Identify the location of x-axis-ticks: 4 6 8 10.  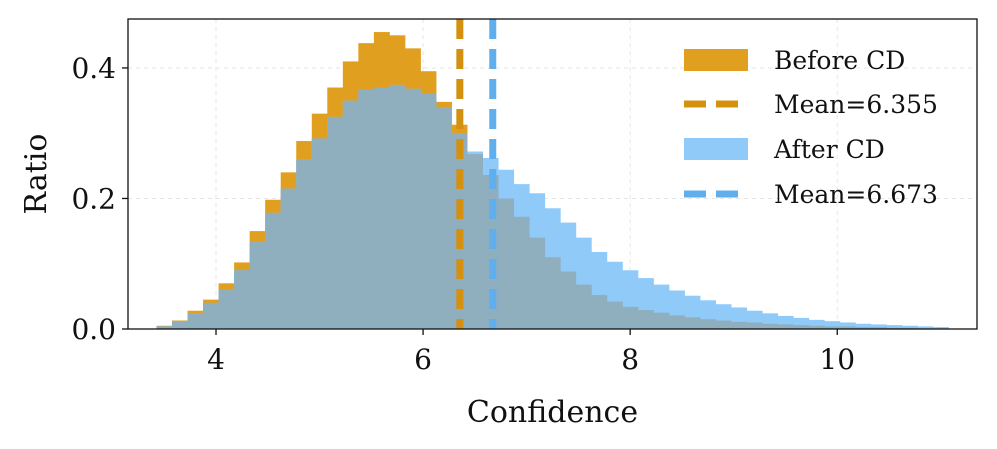
(531, 352).